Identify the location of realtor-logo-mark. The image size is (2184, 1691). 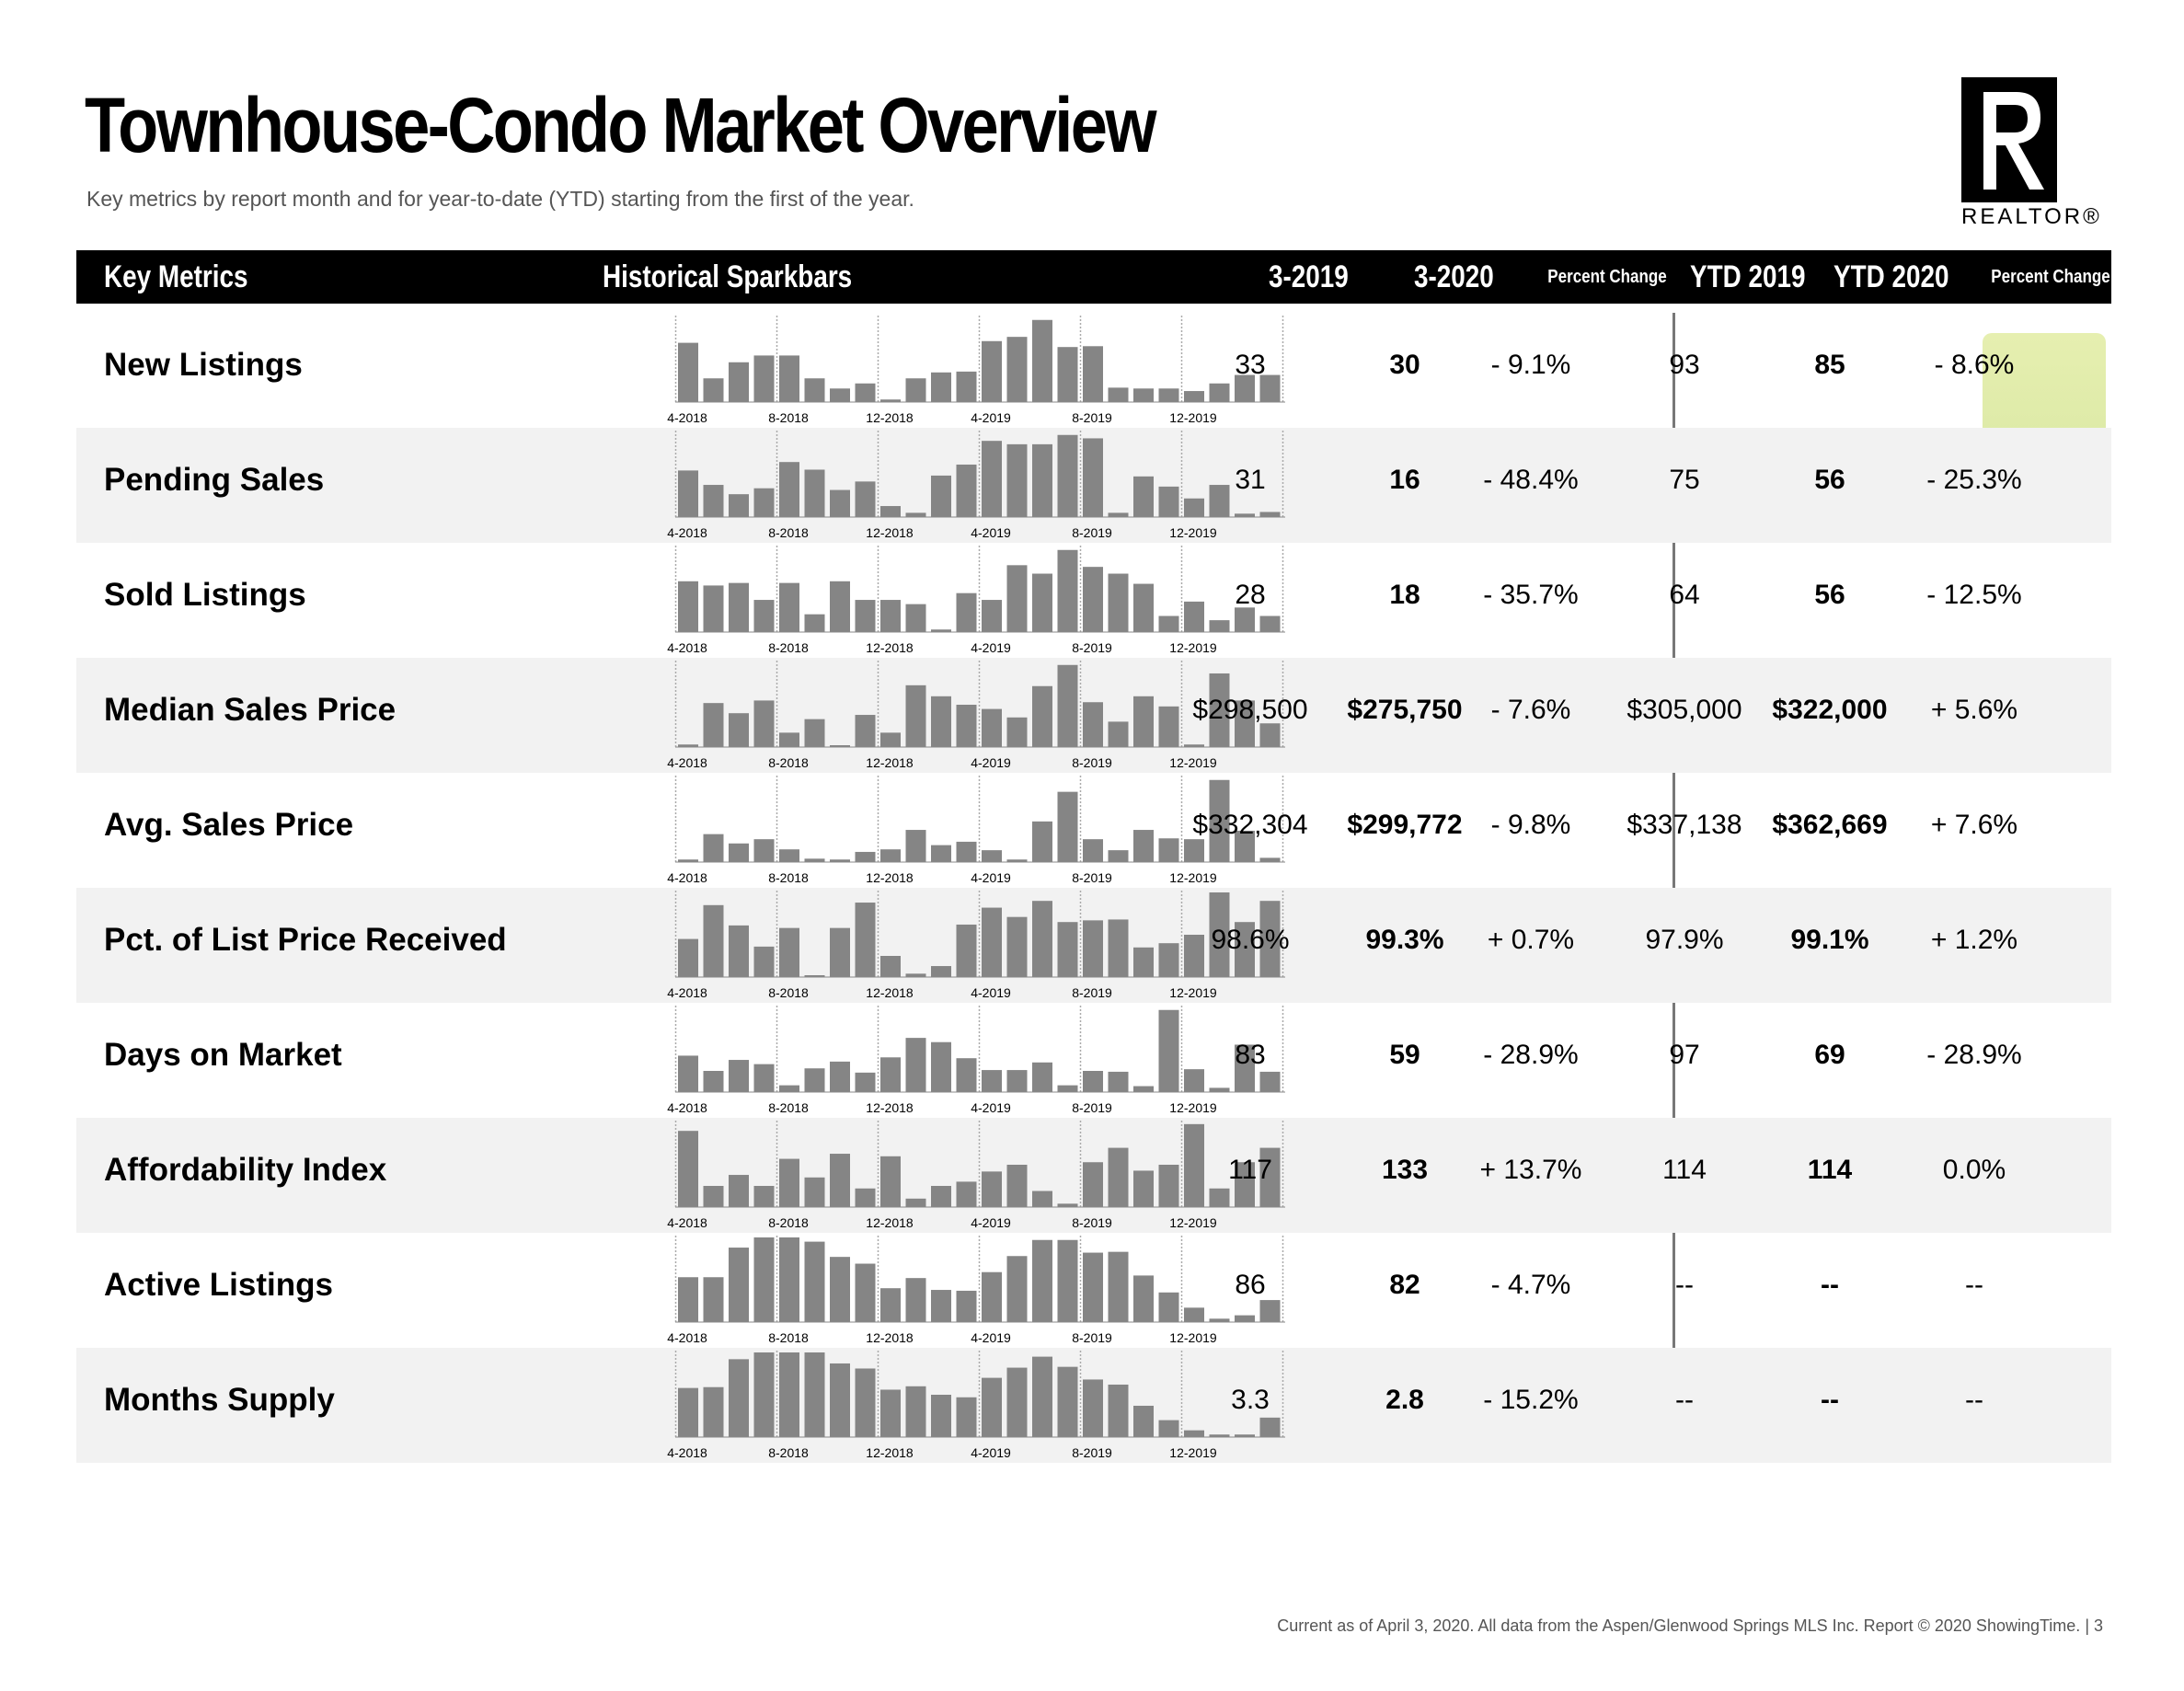
(2009, 139).